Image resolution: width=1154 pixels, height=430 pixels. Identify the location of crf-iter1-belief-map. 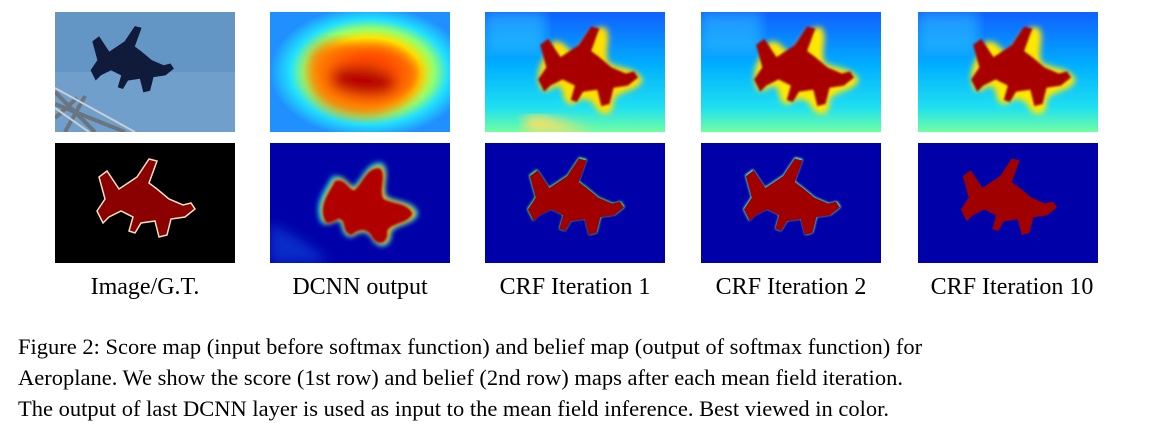
(575, 203).